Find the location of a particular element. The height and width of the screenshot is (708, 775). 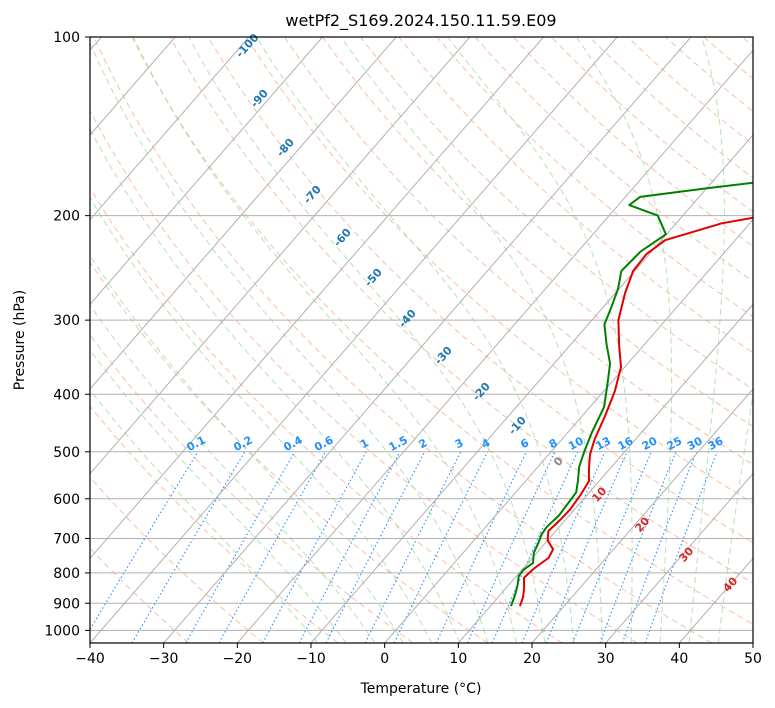

mixing-ratio-label: 25 is located at coordinates (675, 443).